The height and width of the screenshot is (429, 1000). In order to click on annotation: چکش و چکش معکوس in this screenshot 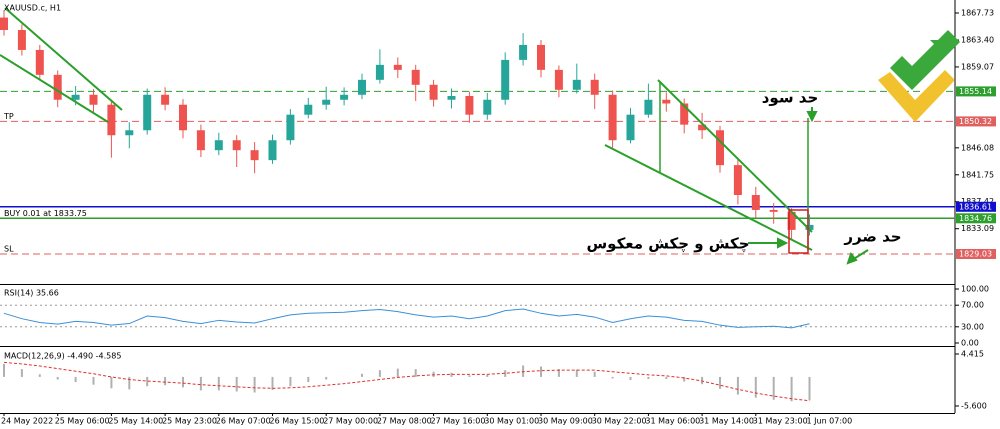, I will do `click(667, 244)`.